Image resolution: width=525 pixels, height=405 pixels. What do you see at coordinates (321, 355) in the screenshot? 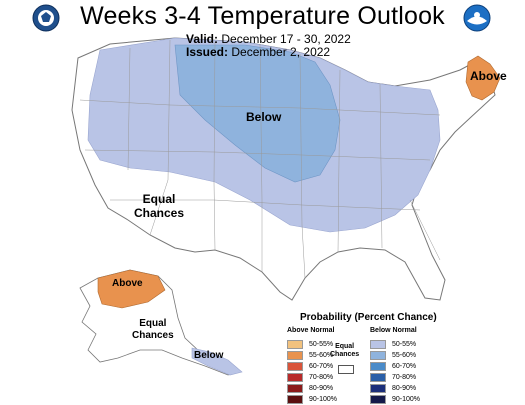
I see `above-legend-label: 55-60%` at bounding box center [321, 355].